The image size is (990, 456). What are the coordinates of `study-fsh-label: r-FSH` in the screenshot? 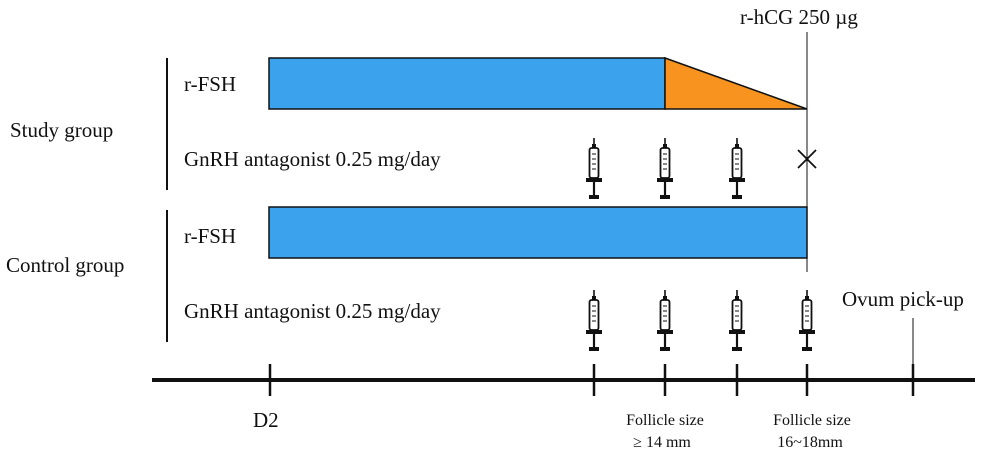 It's located at (210, 84).